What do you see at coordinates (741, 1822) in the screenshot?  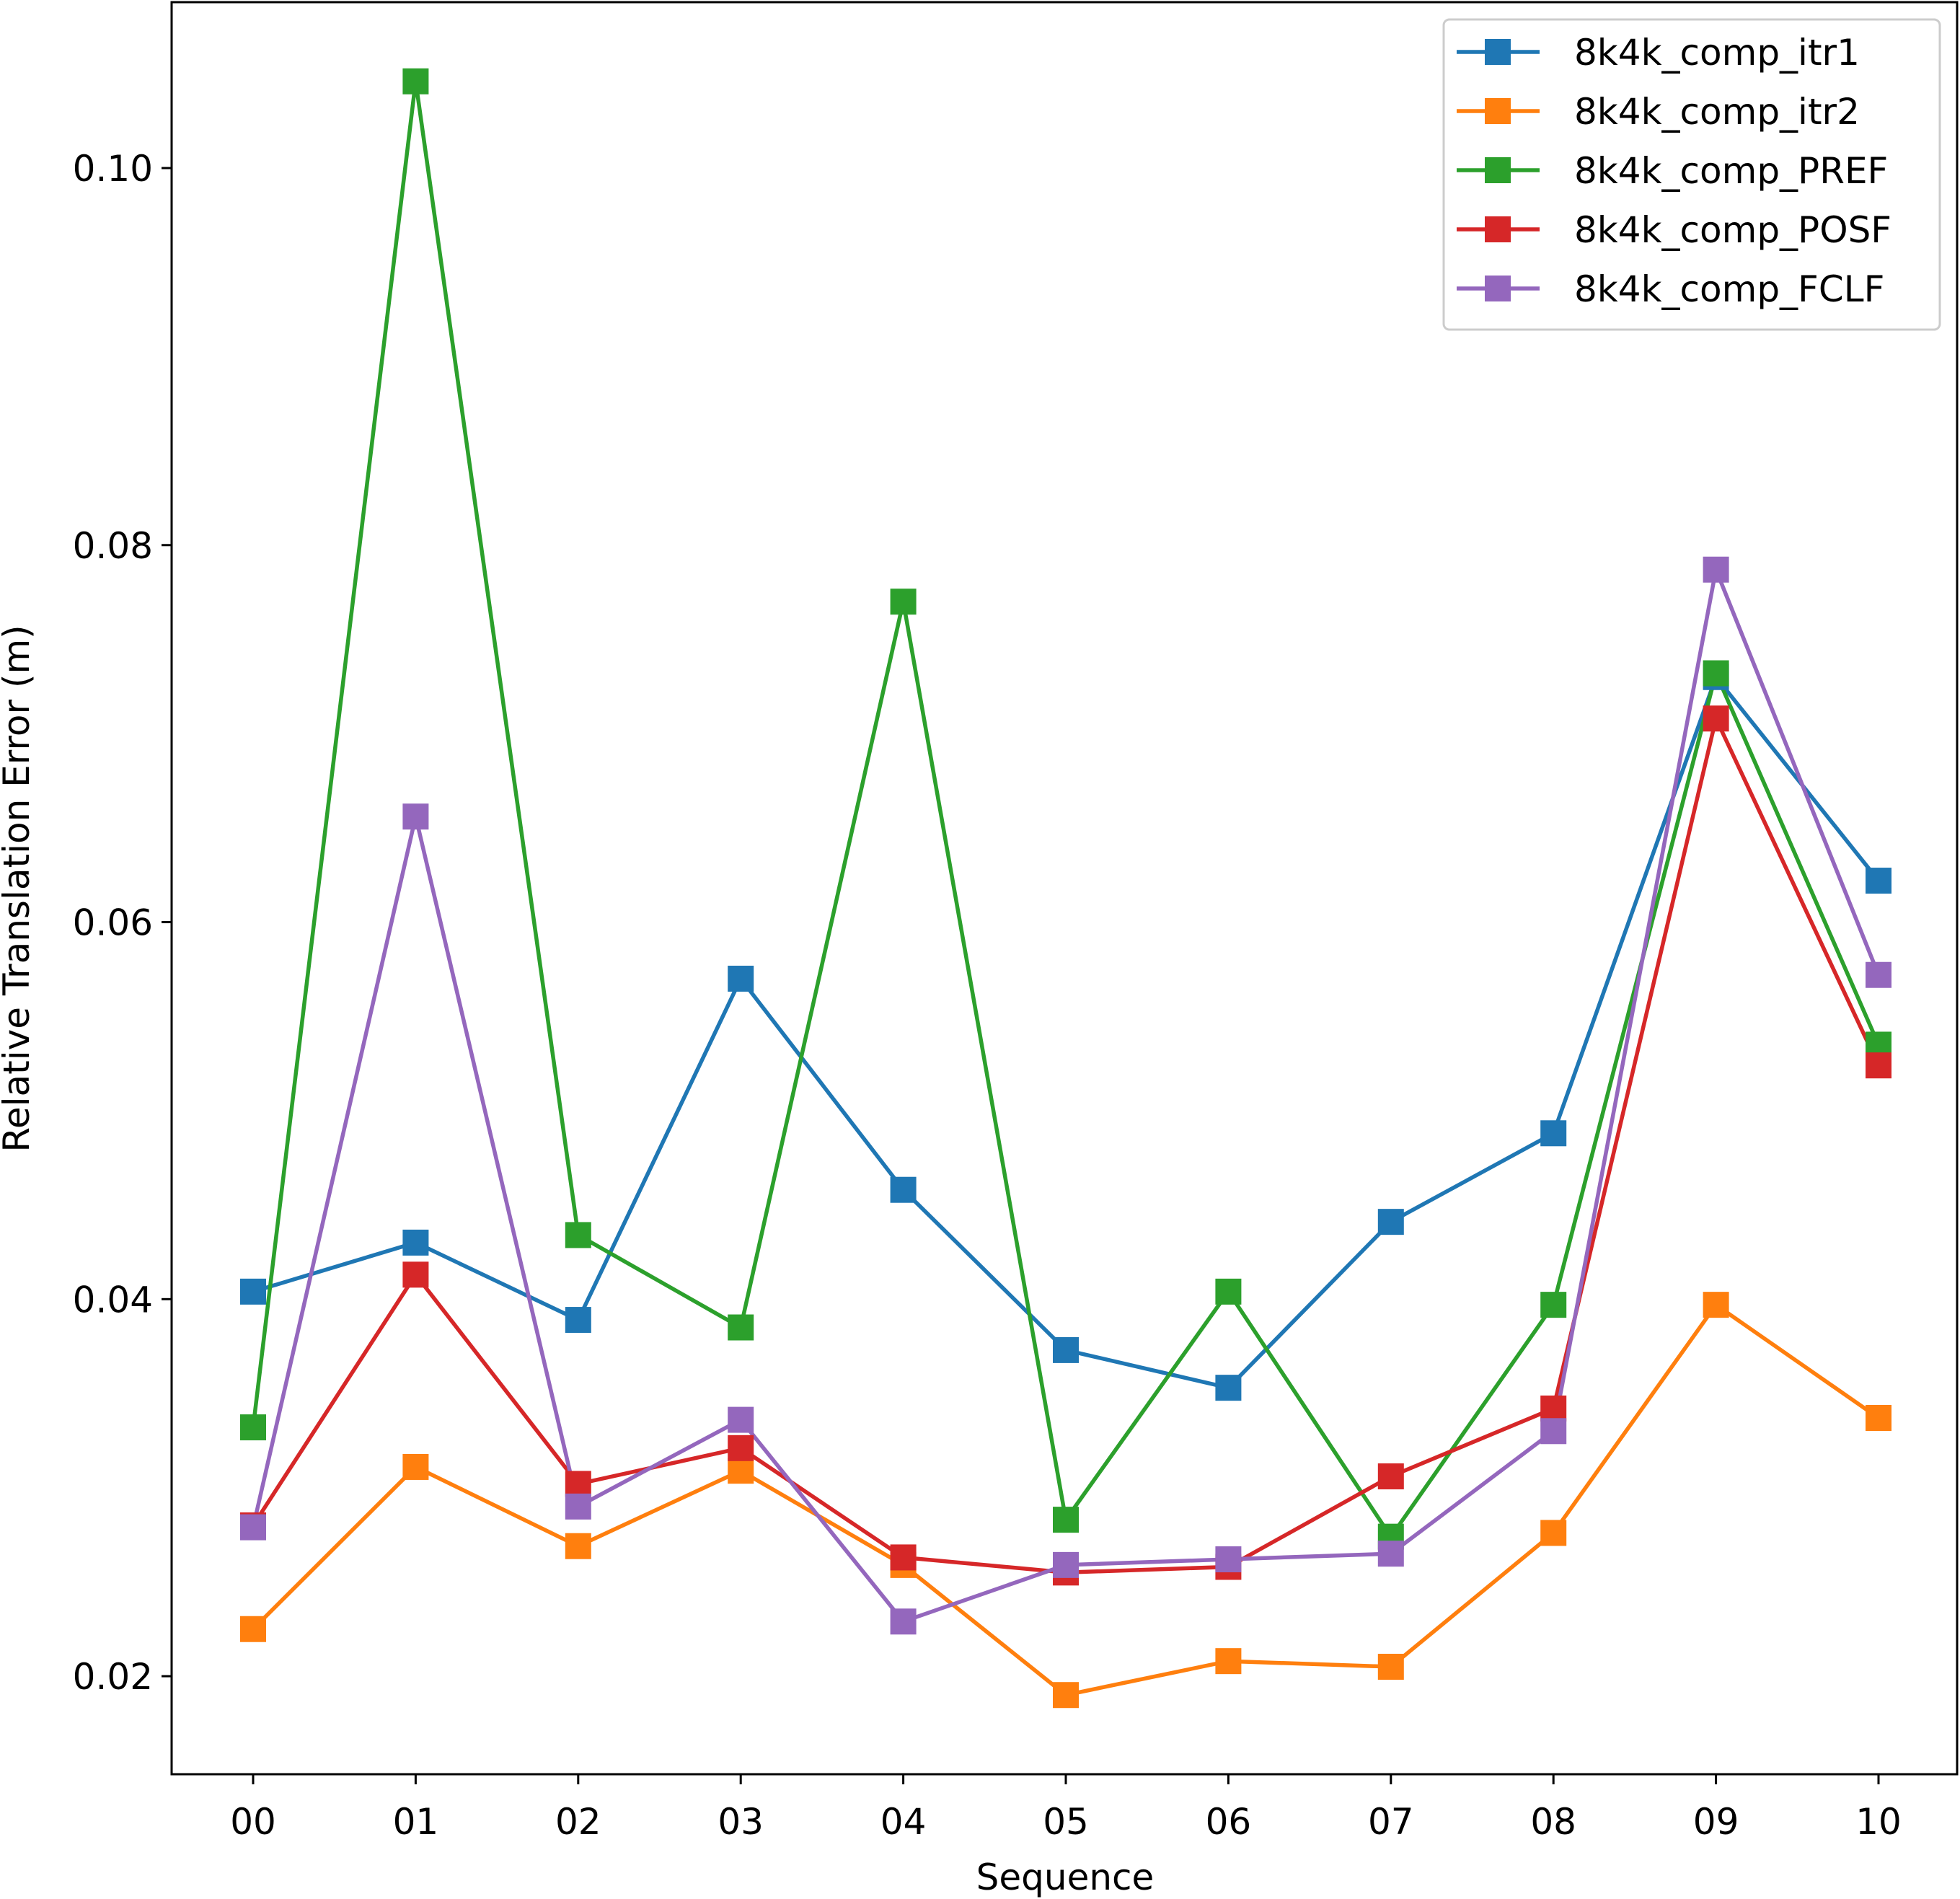 I see `x-tick-label: 03` at bounding box center [741, 1822].